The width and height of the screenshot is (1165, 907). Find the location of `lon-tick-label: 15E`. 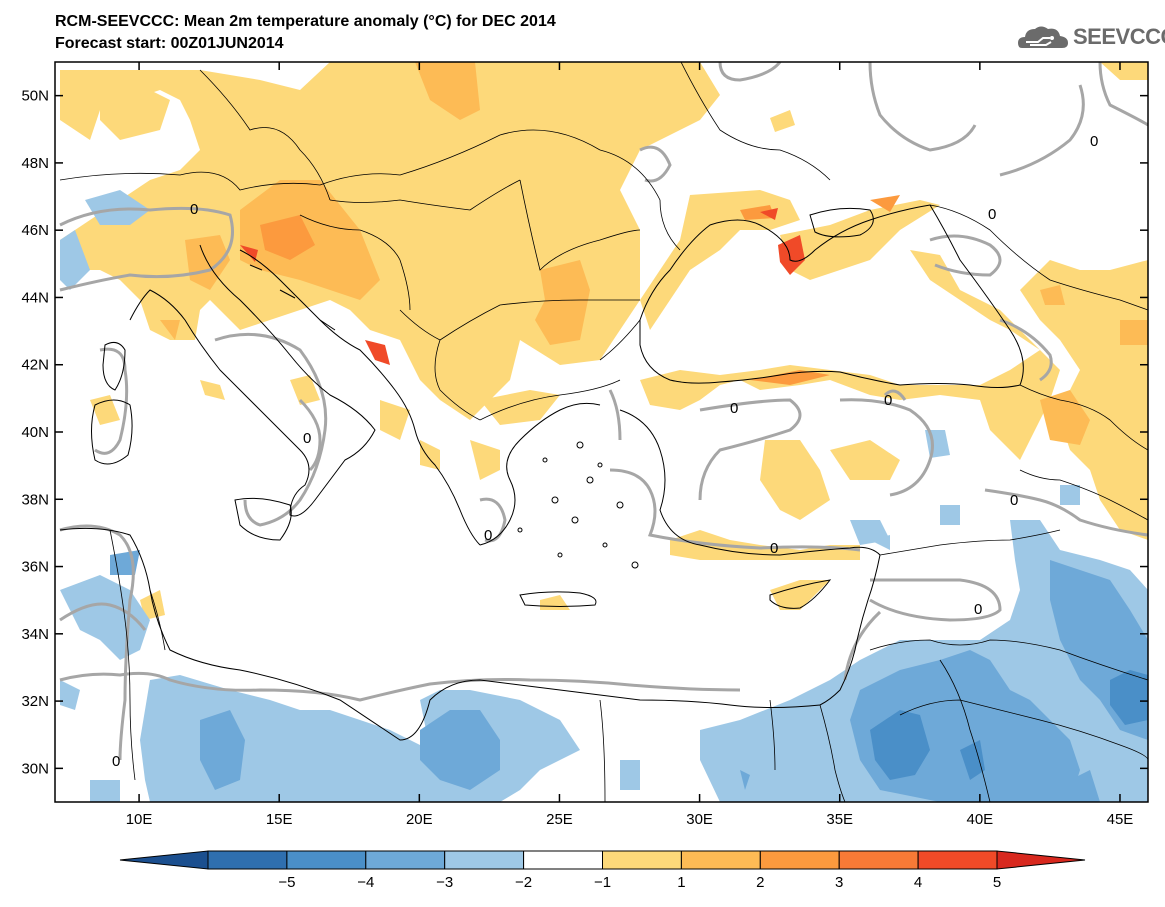

lon-tick-label: 15E is located at coordinates (279, 819).